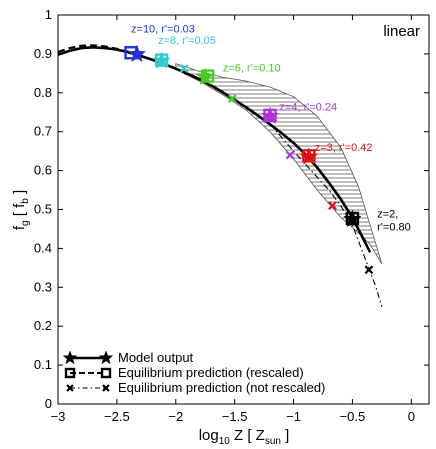 This screenshot has width=436, height=449. I want to click on y-tick-label: 0.9, so click(43, 53).